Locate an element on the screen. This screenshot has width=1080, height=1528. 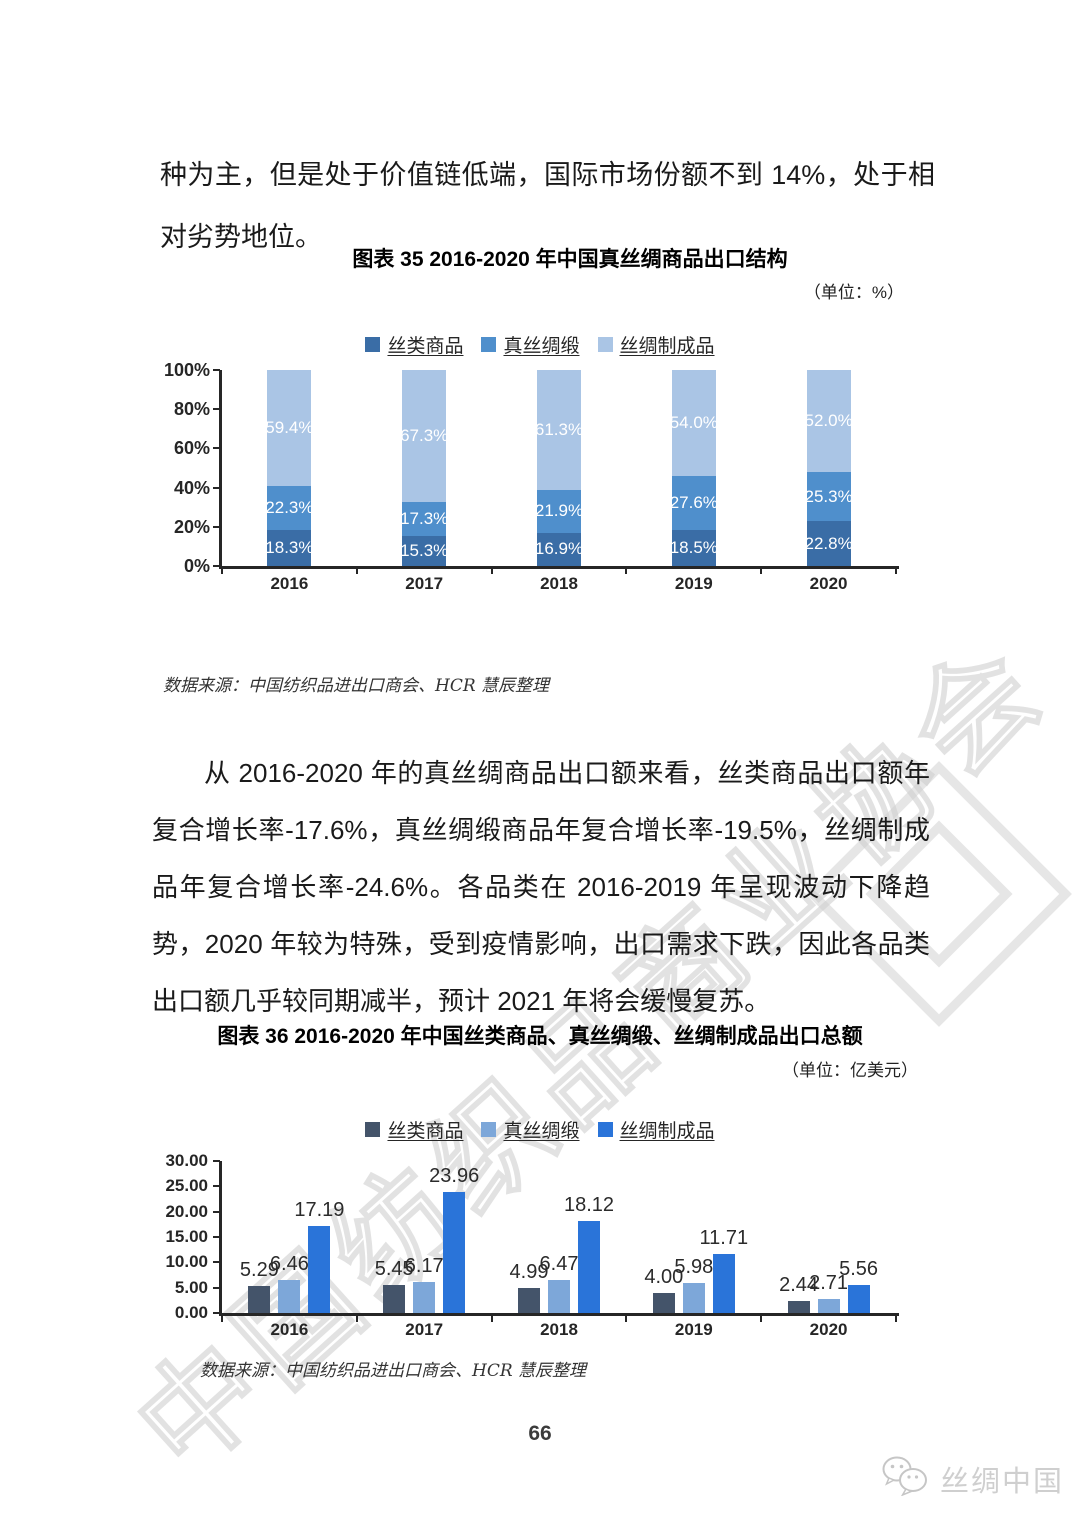
paragraph-top: 种为主，但是处于价值链低端，国际市场份额不到 14%，处于相对劣势地位。 is located at coordinates (547, 206).